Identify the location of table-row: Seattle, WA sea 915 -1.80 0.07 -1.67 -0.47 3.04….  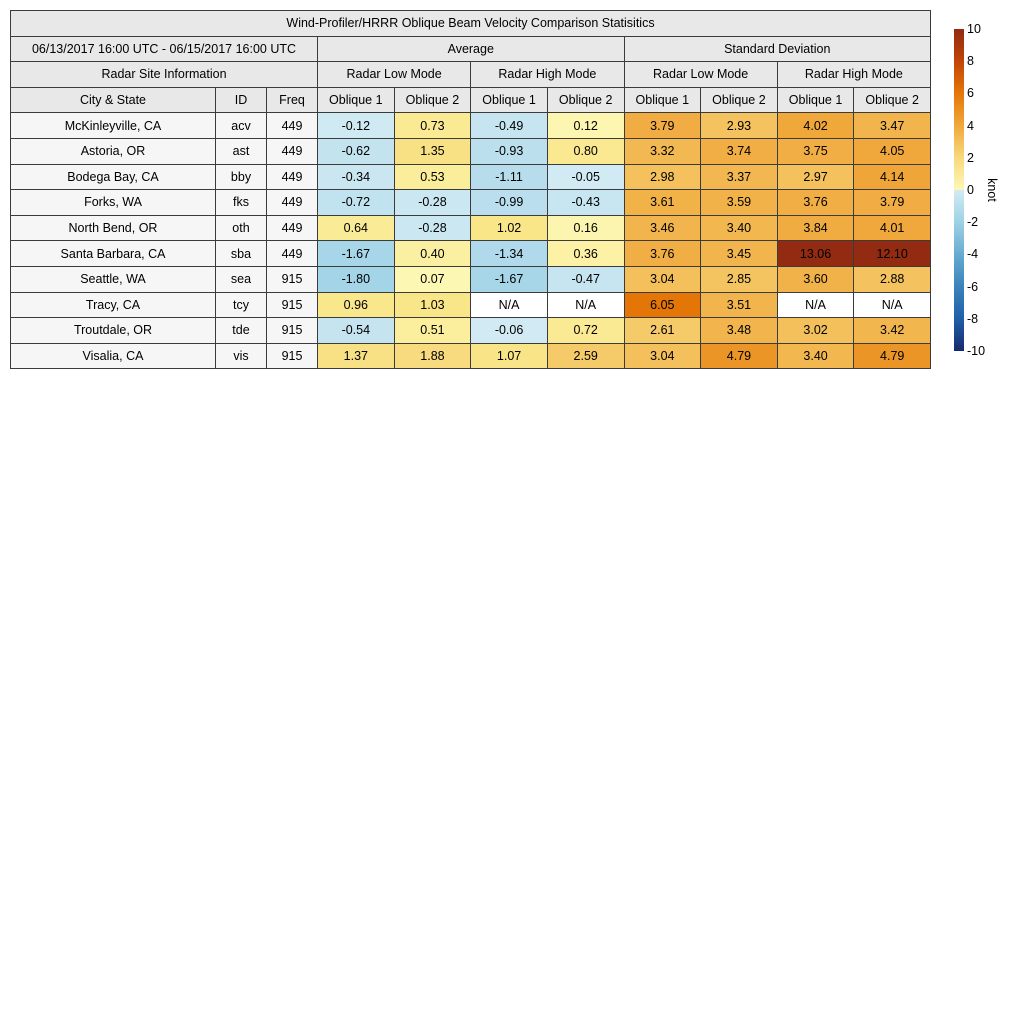
(470, 279).